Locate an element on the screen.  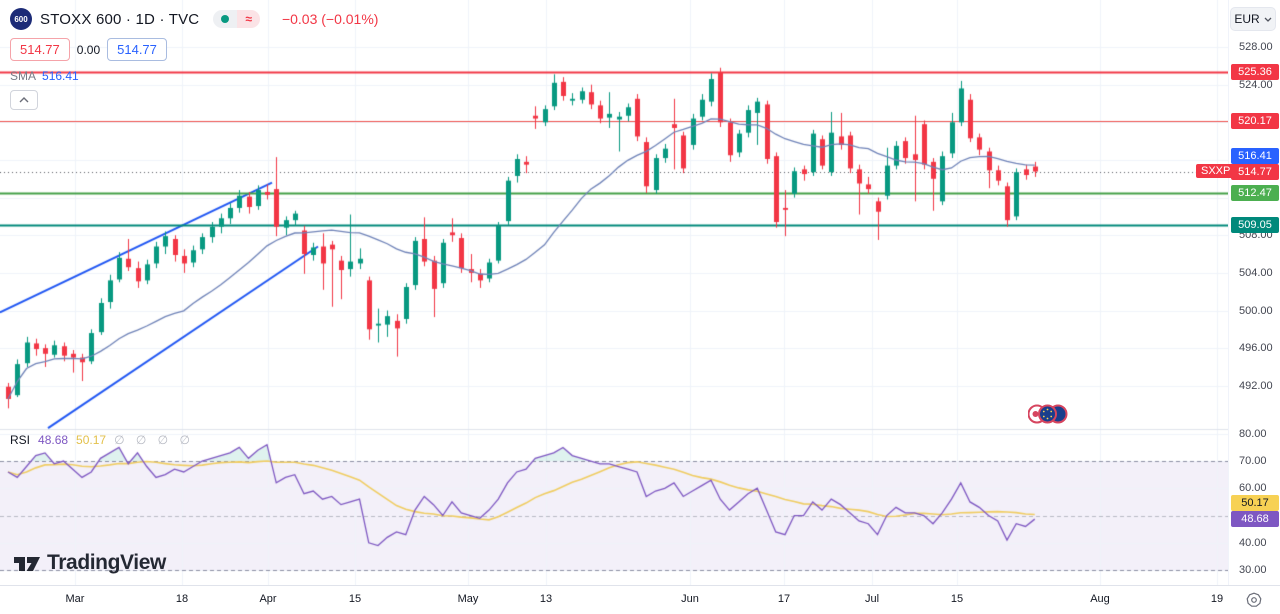
time-label: Jul is located at coordinates (872, 599).